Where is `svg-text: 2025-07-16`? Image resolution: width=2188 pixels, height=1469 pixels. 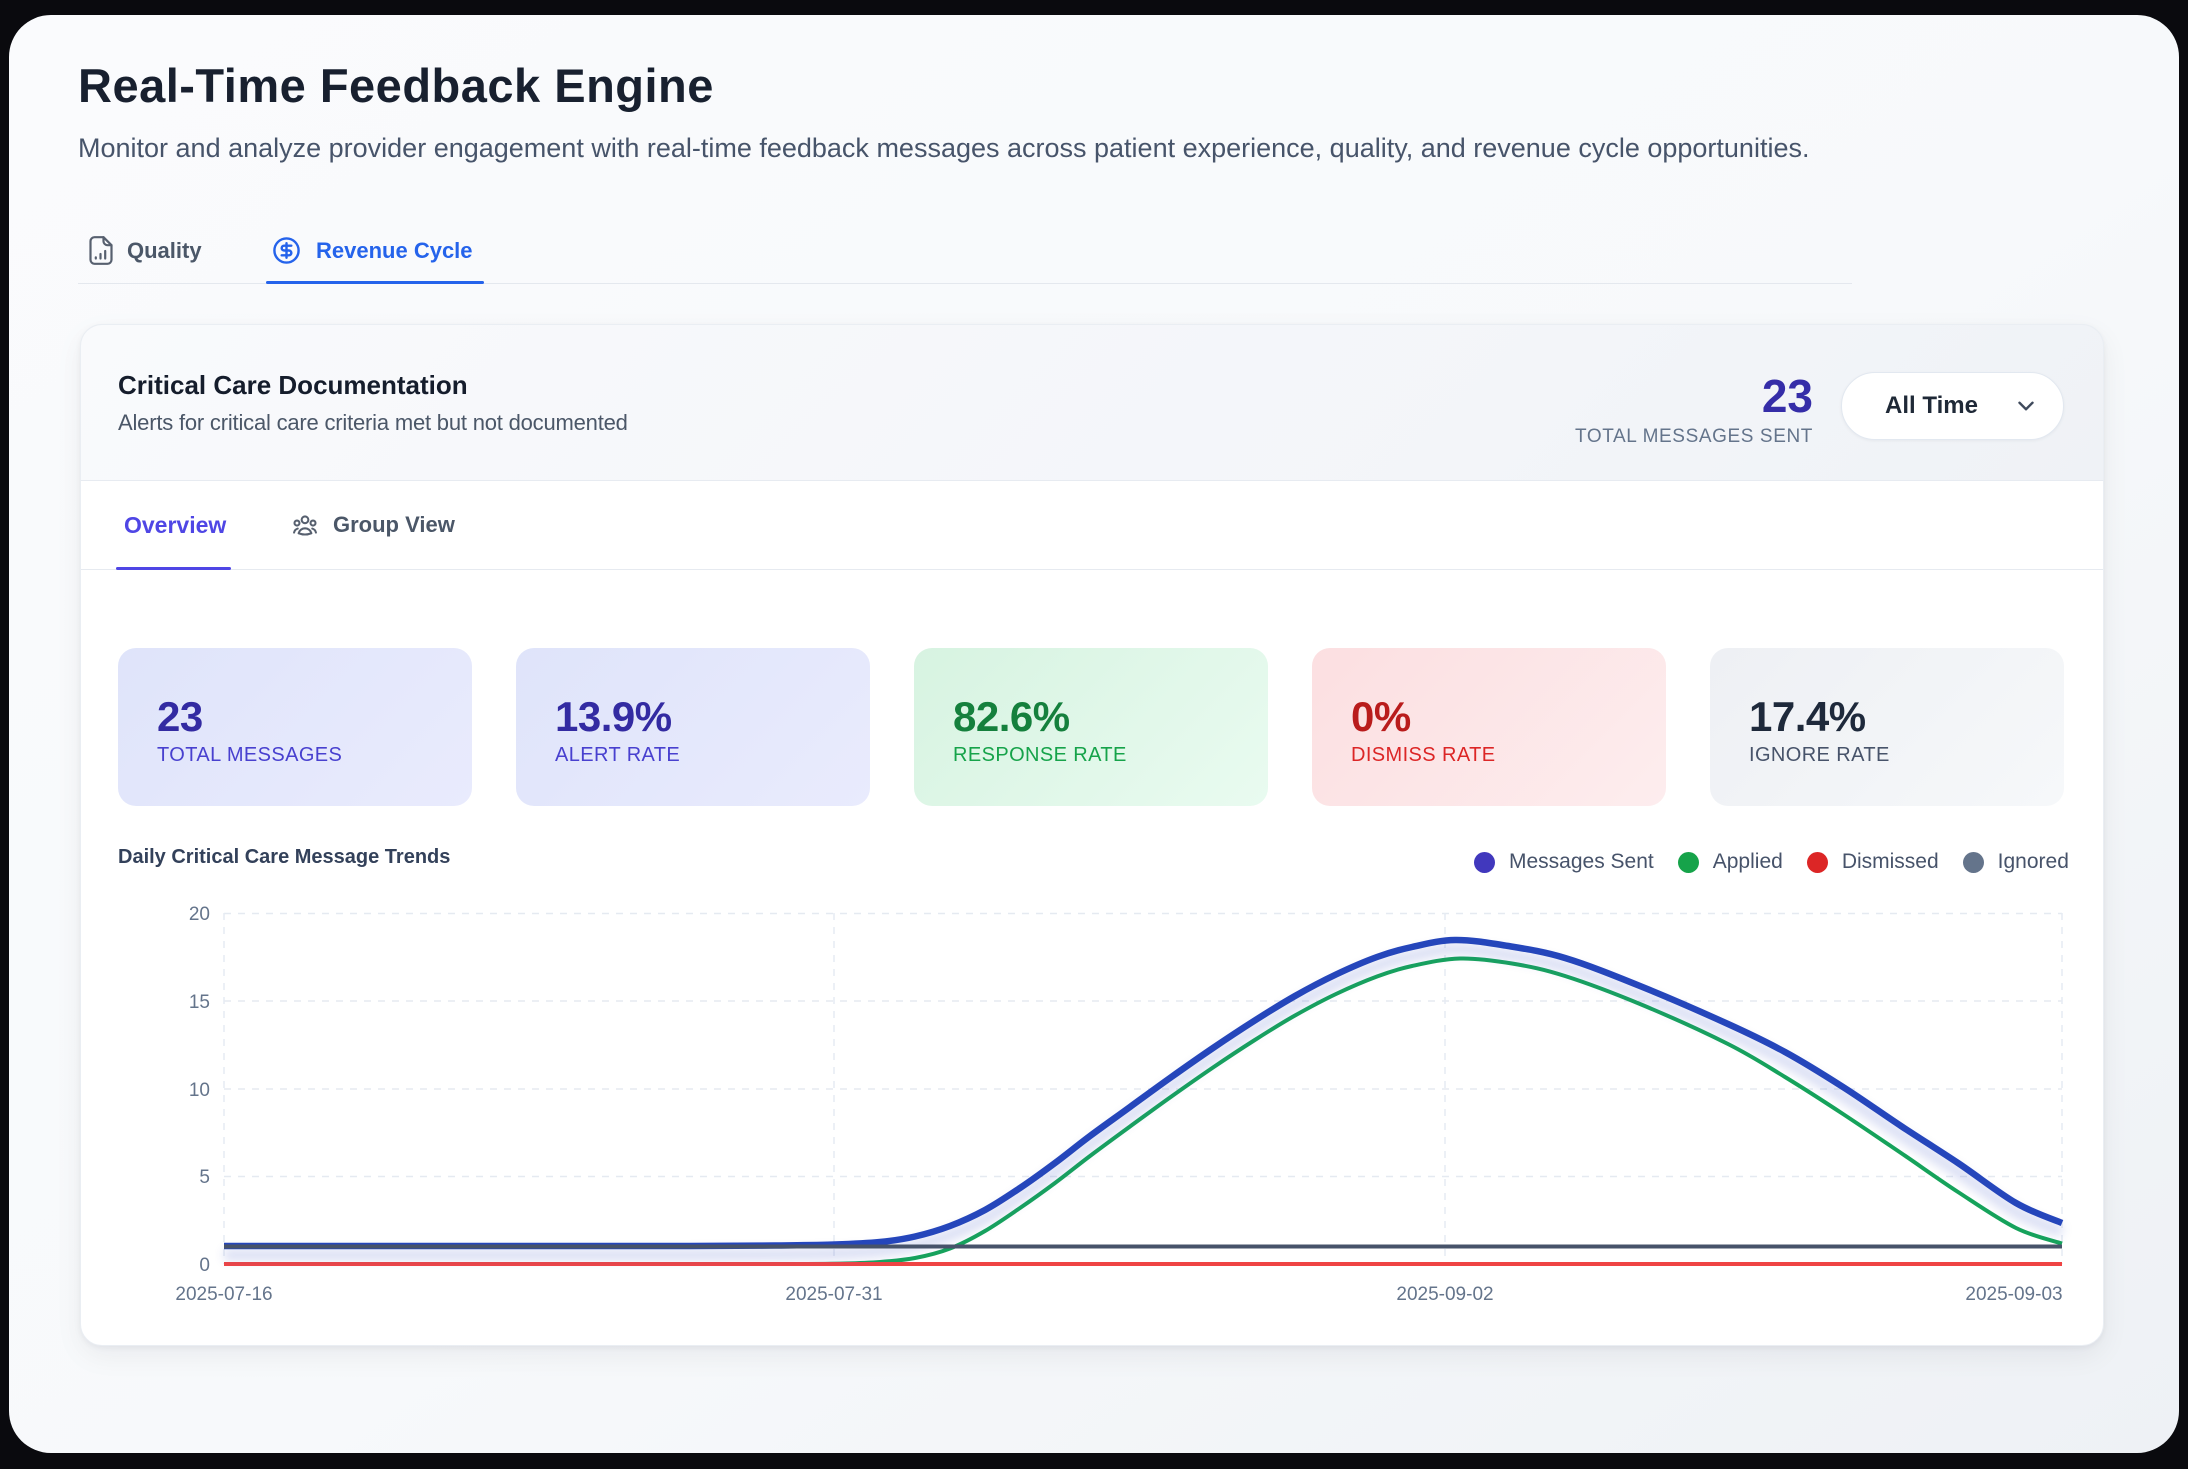
svg-text: 2025-07-16 is located at coordinates (223, 1294).